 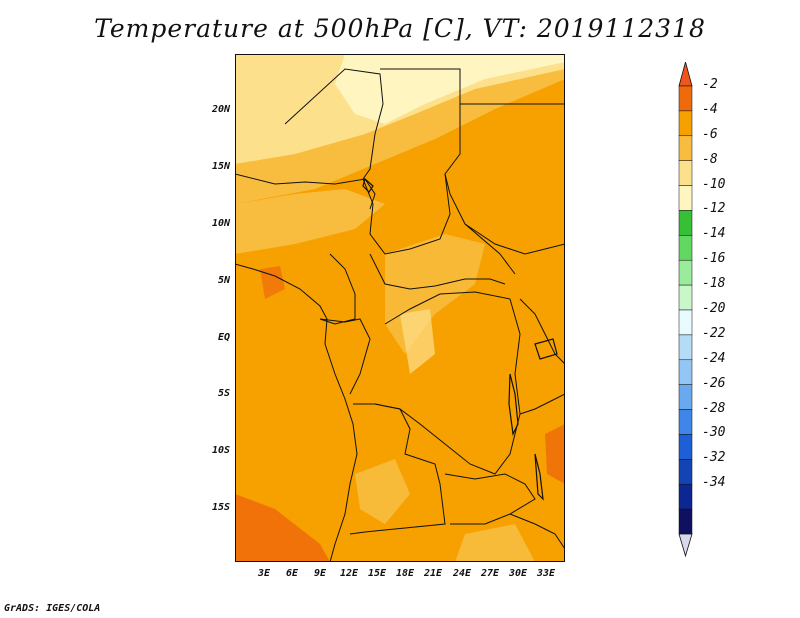 What do you see at coordinates (714, 383) in the screenshot?
I see `colorbar-label: -26` at bounding box center [714, 383].